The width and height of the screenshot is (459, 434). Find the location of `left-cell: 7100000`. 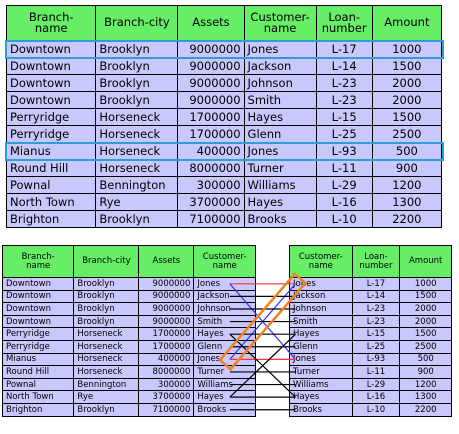

left-cell: 7100000 is located at coordinates (166, 409).